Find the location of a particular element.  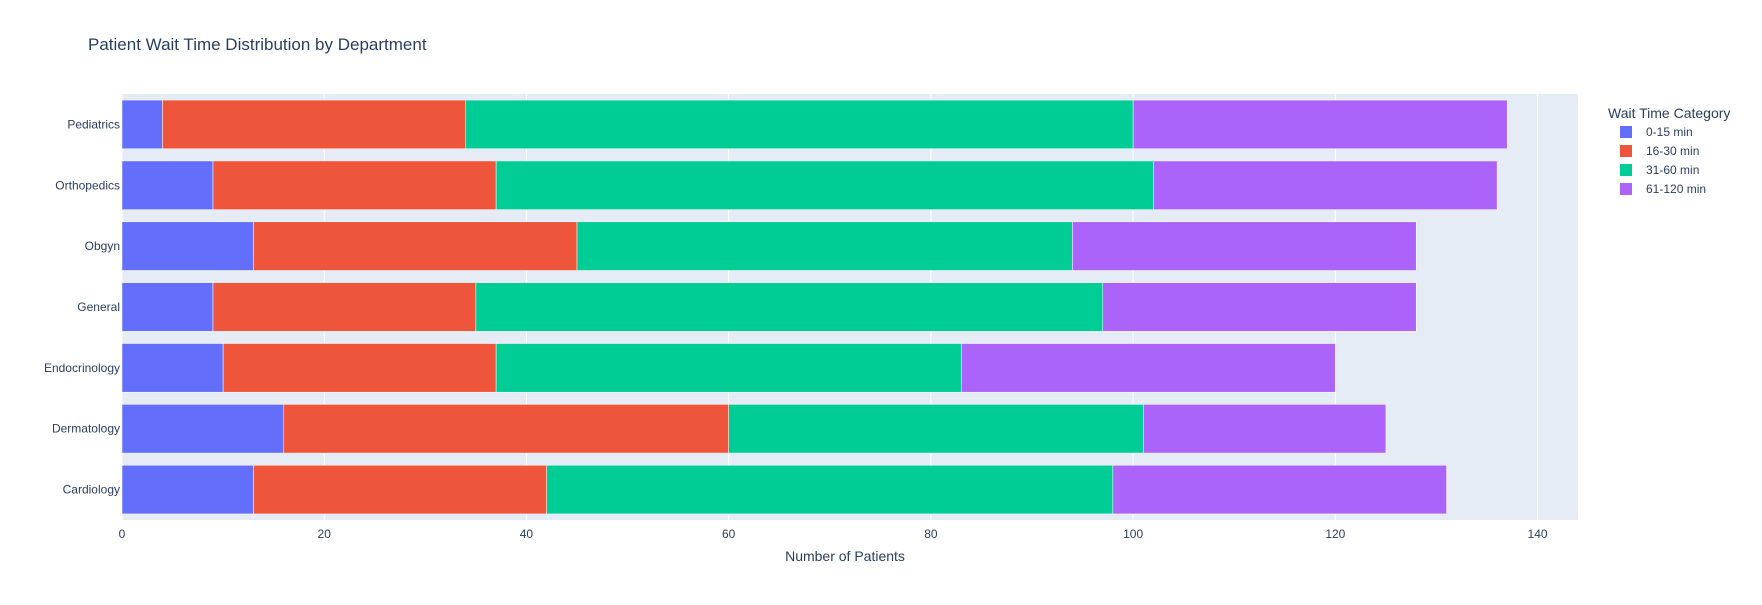

bar-dermatology-16-30-min is located at coordinates (506, 429).